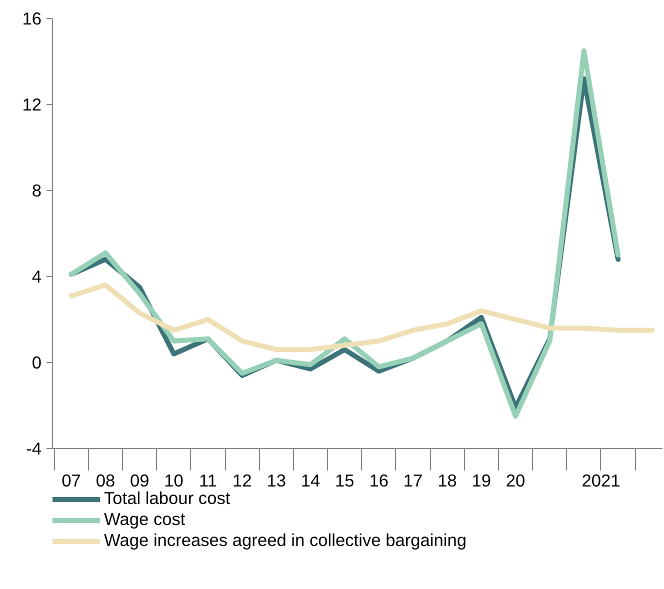 This screenshot has height=589, width=664. Describe the element at coordinates (344, 480) in the screenshot. I see `x-tick-label: 15` at that location.